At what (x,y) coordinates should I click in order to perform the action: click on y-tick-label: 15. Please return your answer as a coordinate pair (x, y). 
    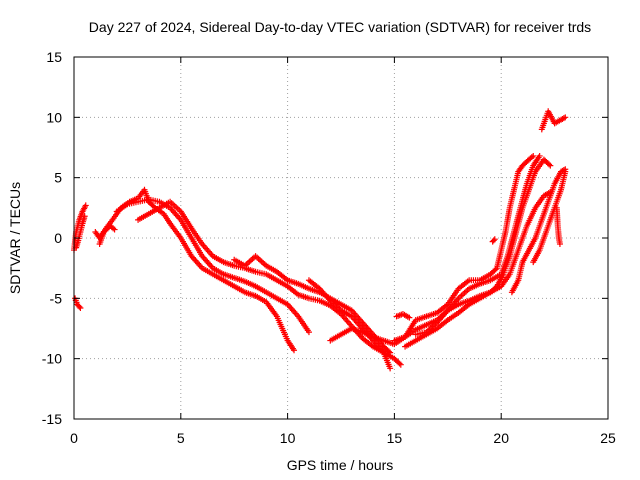
    Looking at the image, I should click on (54, 57).